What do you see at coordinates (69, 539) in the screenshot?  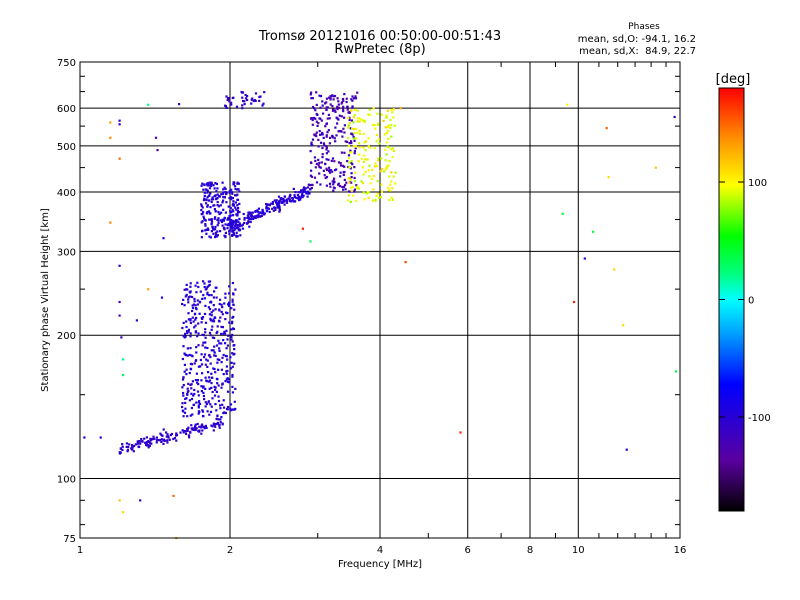 I see `y-tick-label: 75` at bounding box center [69, 539].